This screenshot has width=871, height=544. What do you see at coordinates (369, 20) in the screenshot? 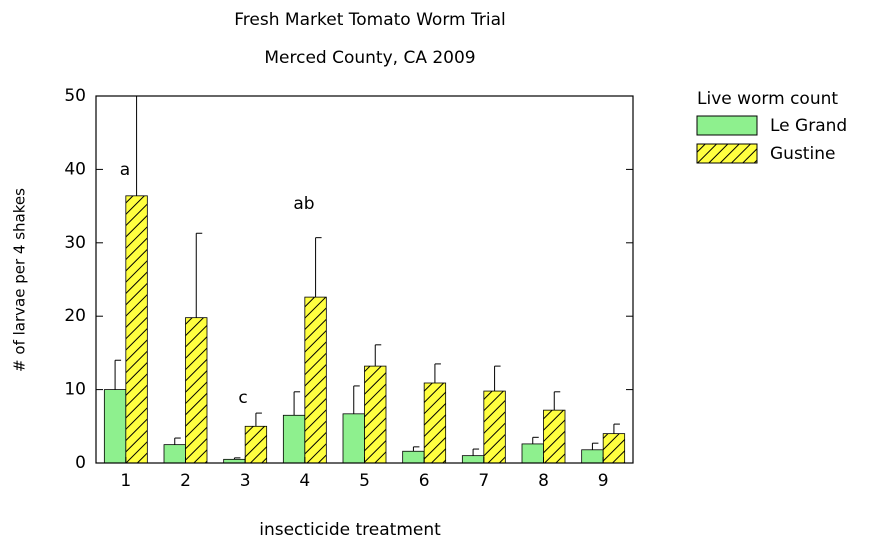
I see `chart-title: Fresh Market Tomato Worm Trial` at bounding box center [369, 20].